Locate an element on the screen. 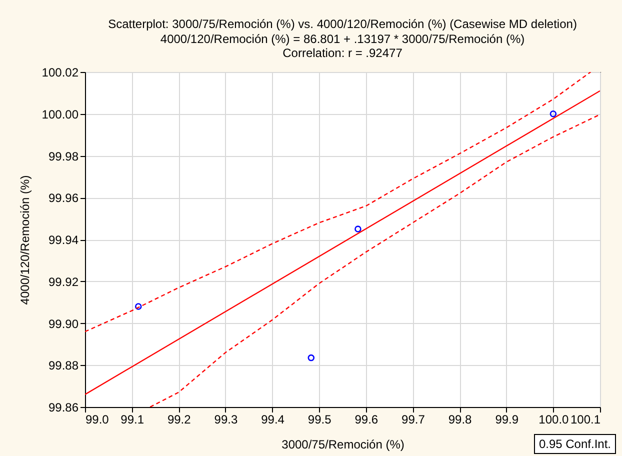 This screenshot has width=622, height=456. x-axis-title: 3000/75/Remoción (%) is located at coordinates (343, 445).